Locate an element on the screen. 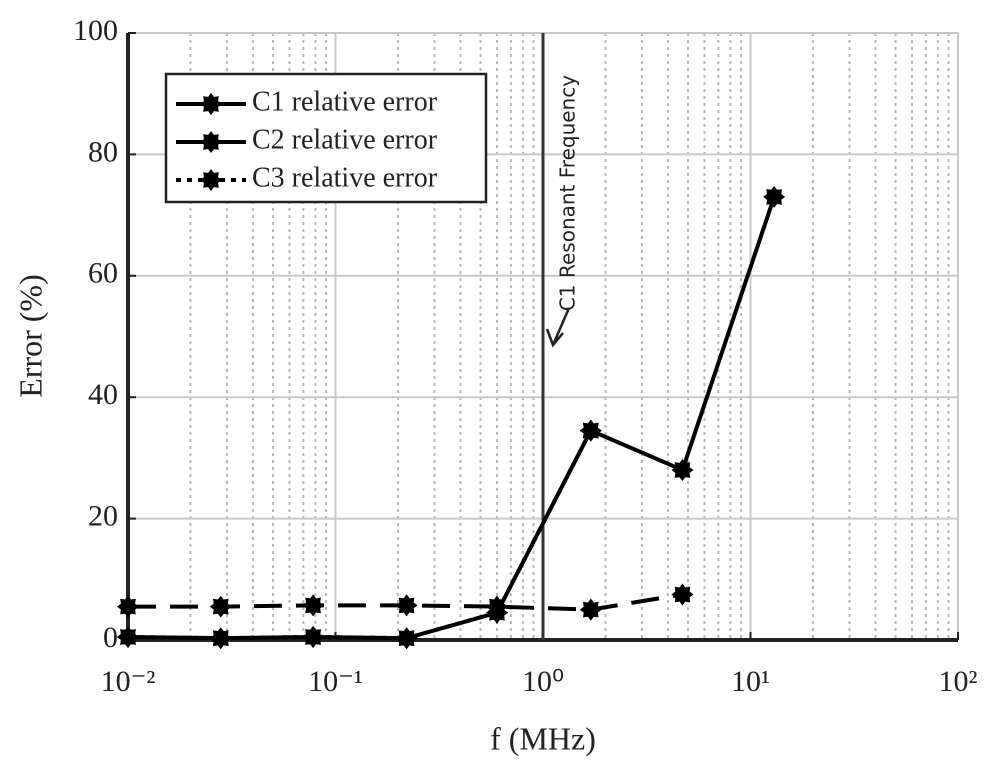  y-tick-label: 40 is located at coordinates (103, 394).